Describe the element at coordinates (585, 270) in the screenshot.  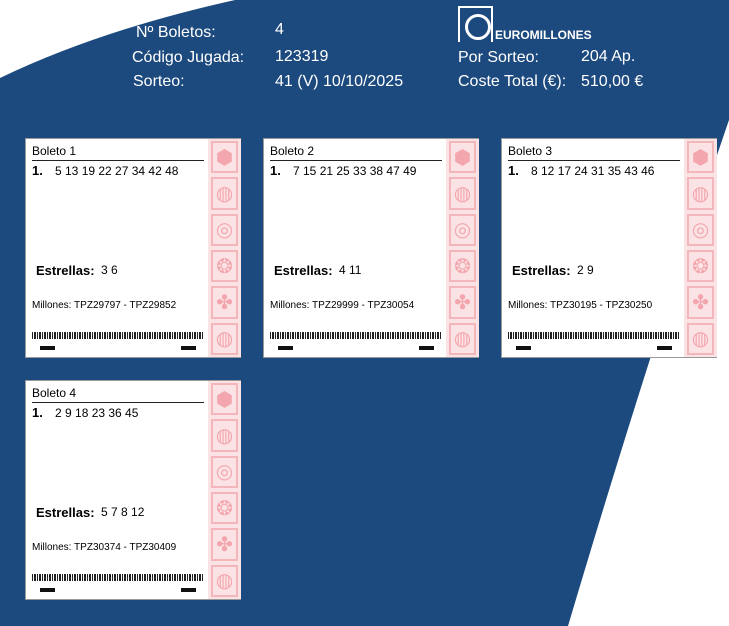
I see `stars-value: 2 9` at that location.